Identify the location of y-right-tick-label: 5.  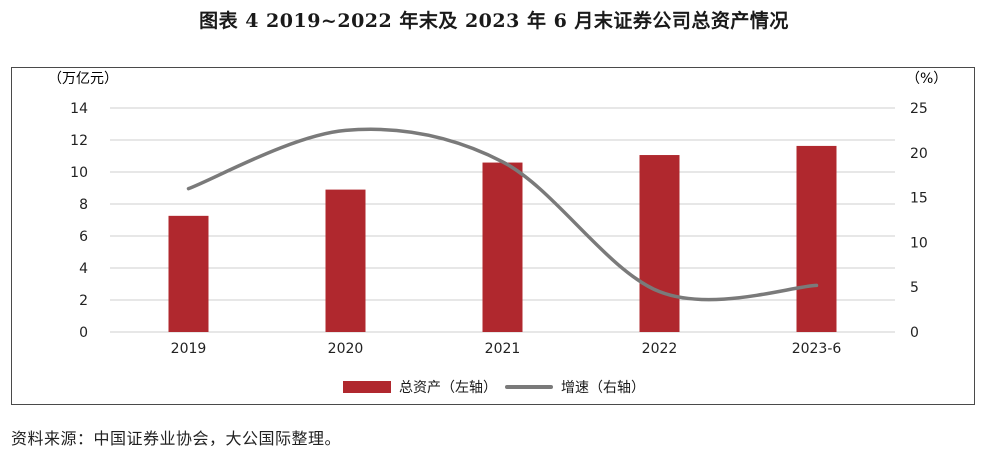
(914, 288).